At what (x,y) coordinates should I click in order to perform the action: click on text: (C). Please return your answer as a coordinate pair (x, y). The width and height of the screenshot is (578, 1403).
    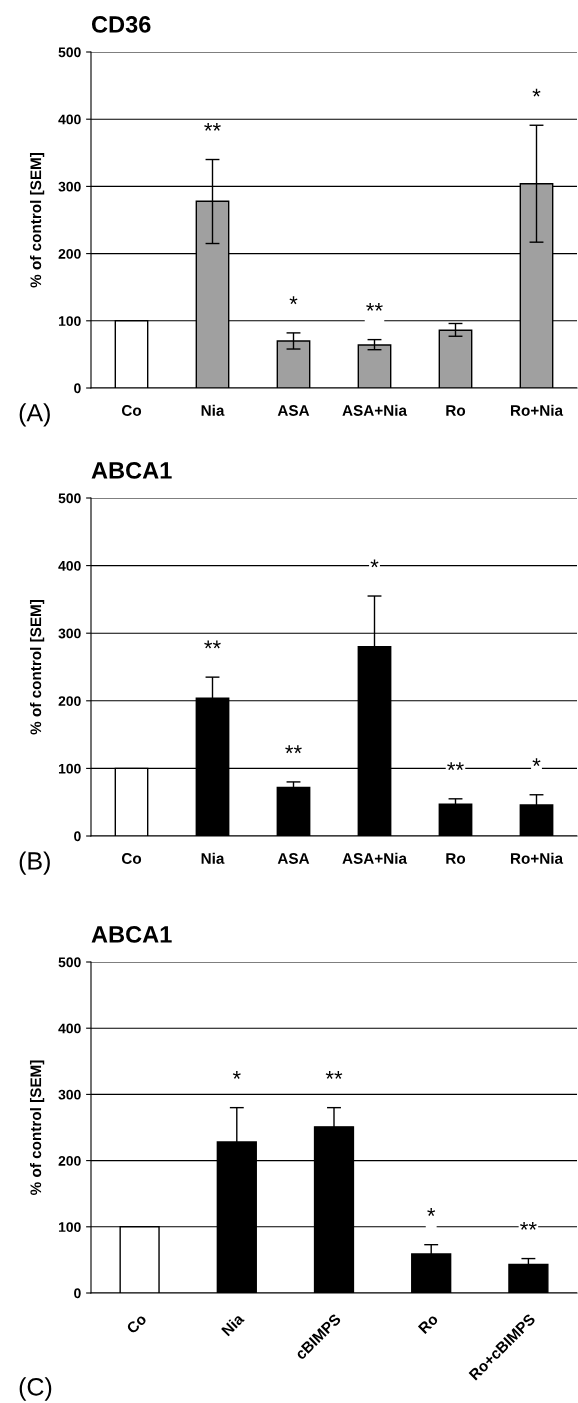
    Looking at the image, I should click on (35, 1389).